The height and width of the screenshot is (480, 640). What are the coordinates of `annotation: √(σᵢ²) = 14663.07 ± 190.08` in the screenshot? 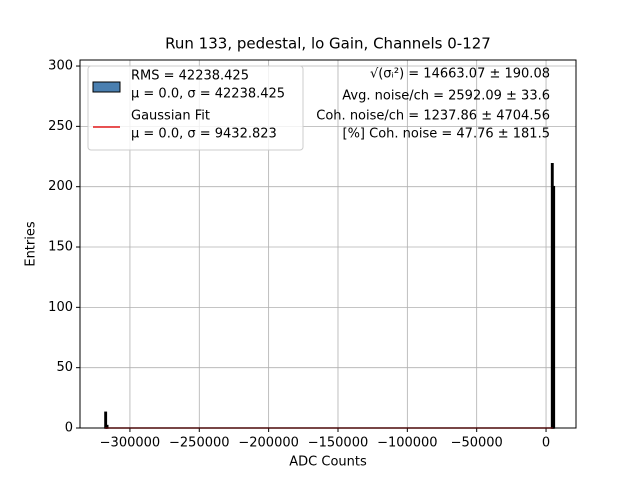 It's located at (460, 74).